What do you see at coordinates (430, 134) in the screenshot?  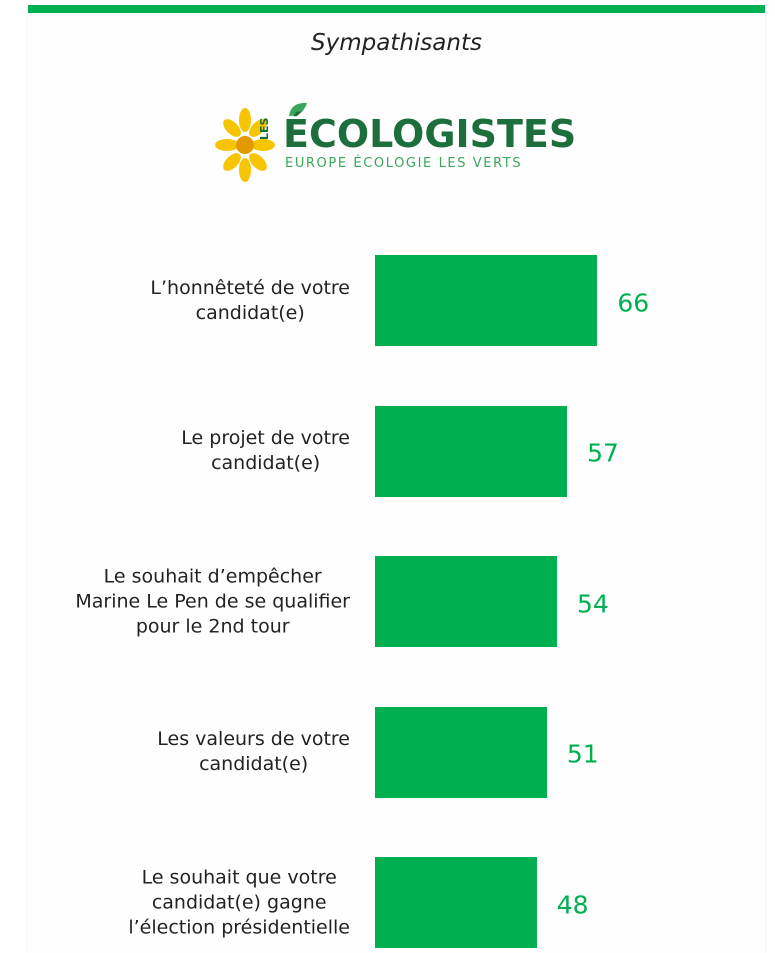 I see `logo-name: ÉCOLOGISTES` at bounding box center [430, 134].